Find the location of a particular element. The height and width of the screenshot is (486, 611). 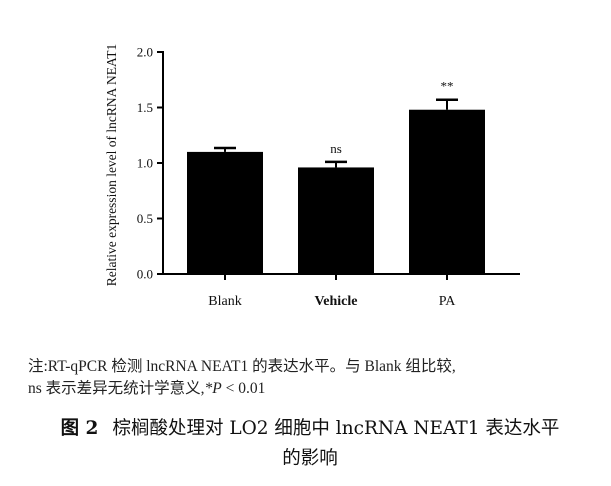

figure-caption: 图 2 棕榈酸处理对 LO2 细胞中 lncRNA NEAT1 表达水平 的影响 is located at coordinates (310, 444).